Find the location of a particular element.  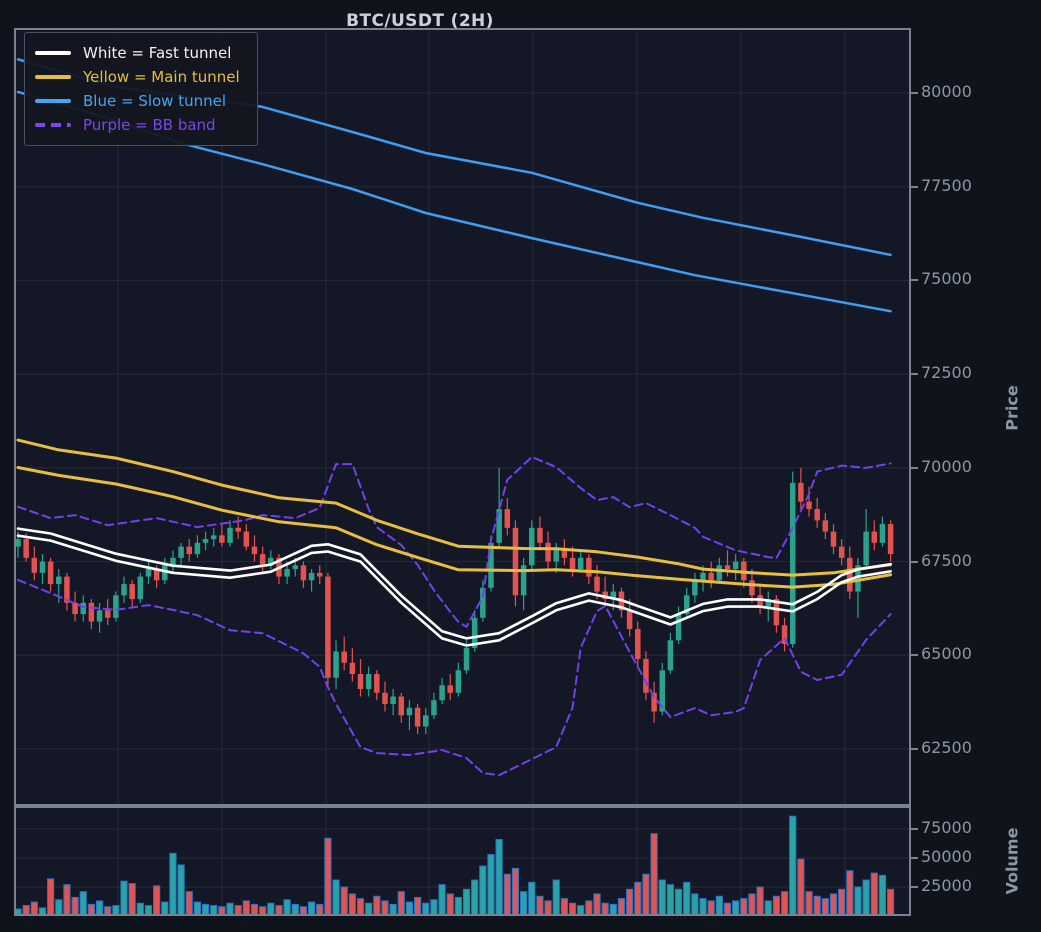

legend-item-label: White = Fast tunnel is located at coordinates (157, 53).